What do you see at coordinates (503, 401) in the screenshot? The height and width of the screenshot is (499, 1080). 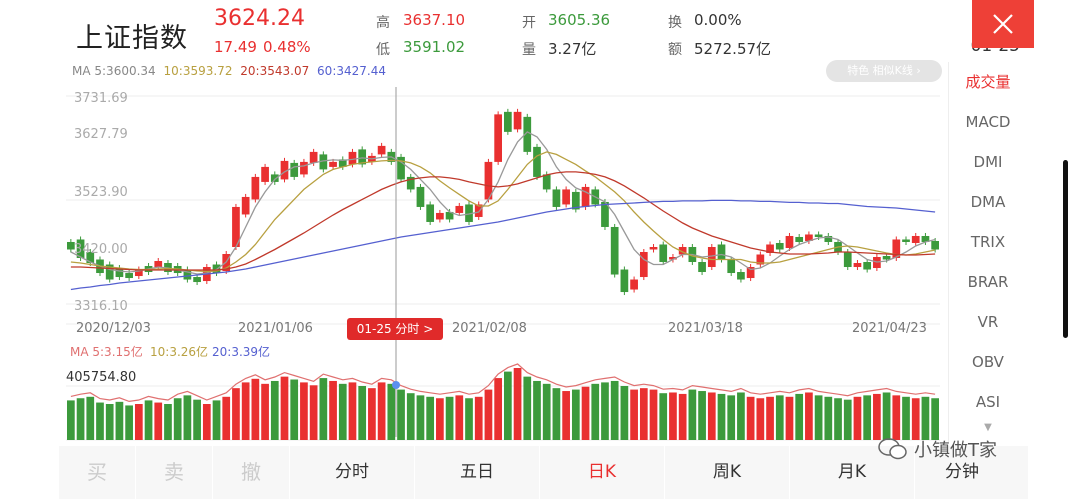 I see `volume-bars-layer` at bounding box center [503, 401].